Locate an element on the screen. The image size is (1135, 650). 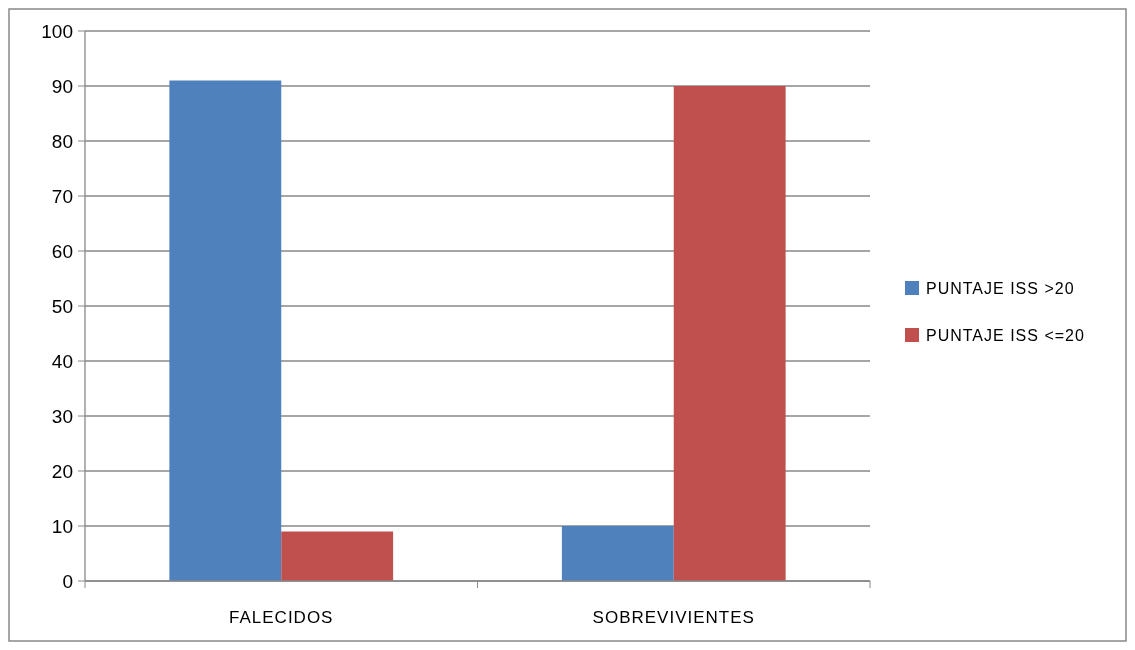
y-tick-label: 70 is located at coordinates (62, 196).